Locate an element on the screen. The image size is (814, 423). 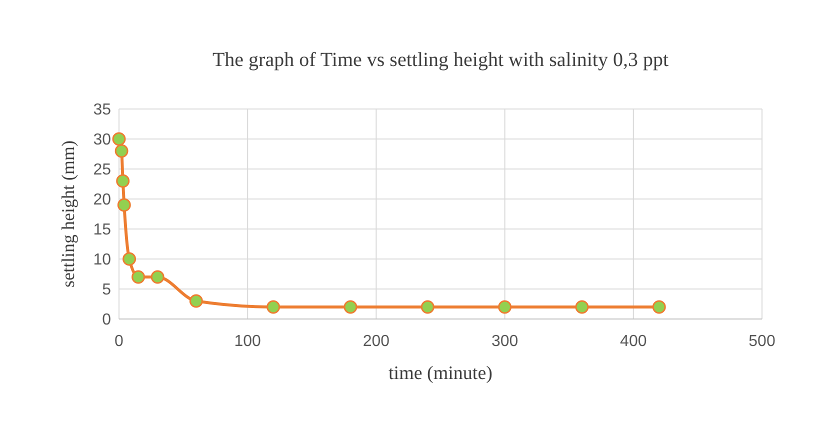
y-tick-label: 25 is located at coordinates (102, 170).